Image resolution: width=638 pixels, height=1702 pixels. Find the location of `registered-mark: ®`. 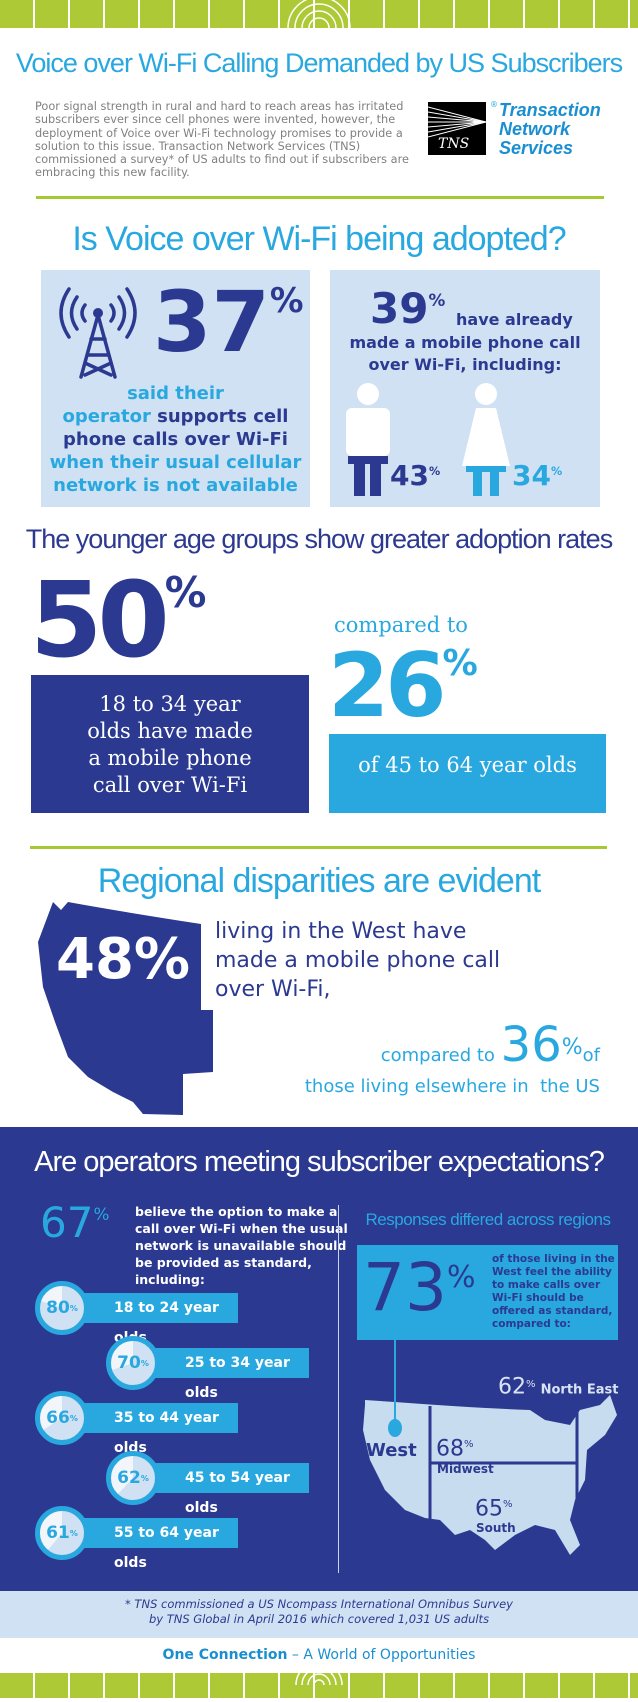

registered-mark: ® is located at coordinates (494, 104).